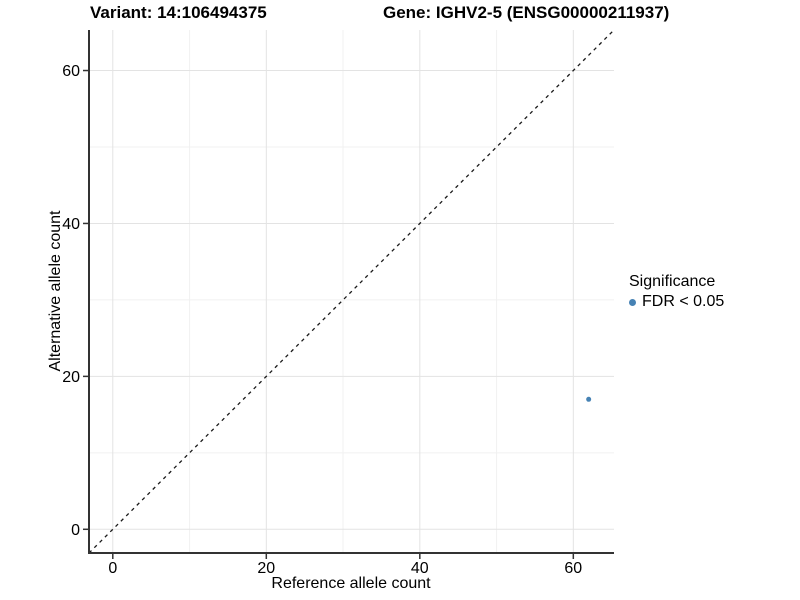  Describe the element at coordinates (573, 568) in the screenshot. I see `x-tick-label: 60` at that location.